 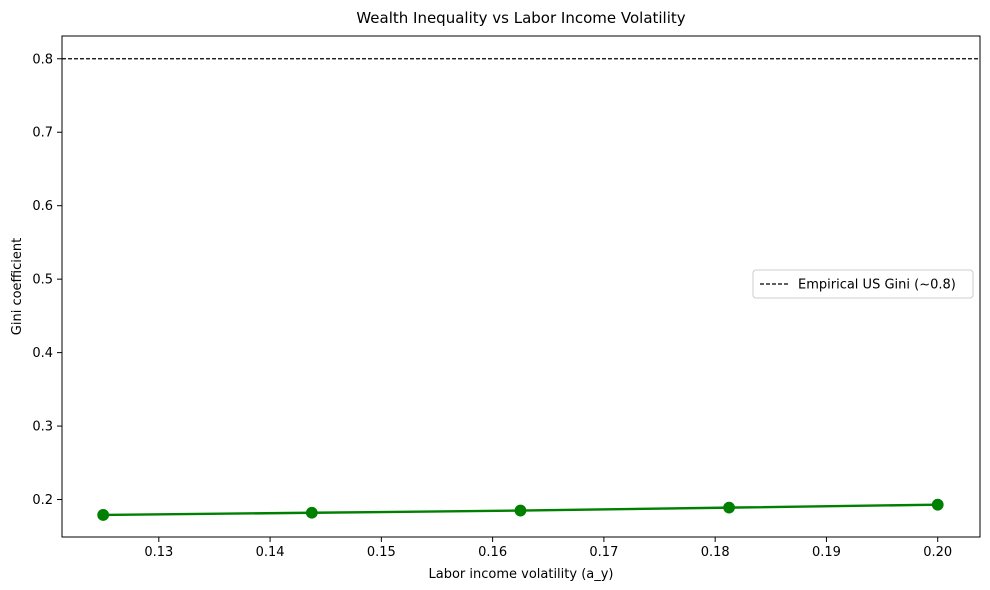 What do you see at coordinates (42, 206) in the screenshot?
I see `y-tick-label: 0.6` at bounding box center [42, 206].